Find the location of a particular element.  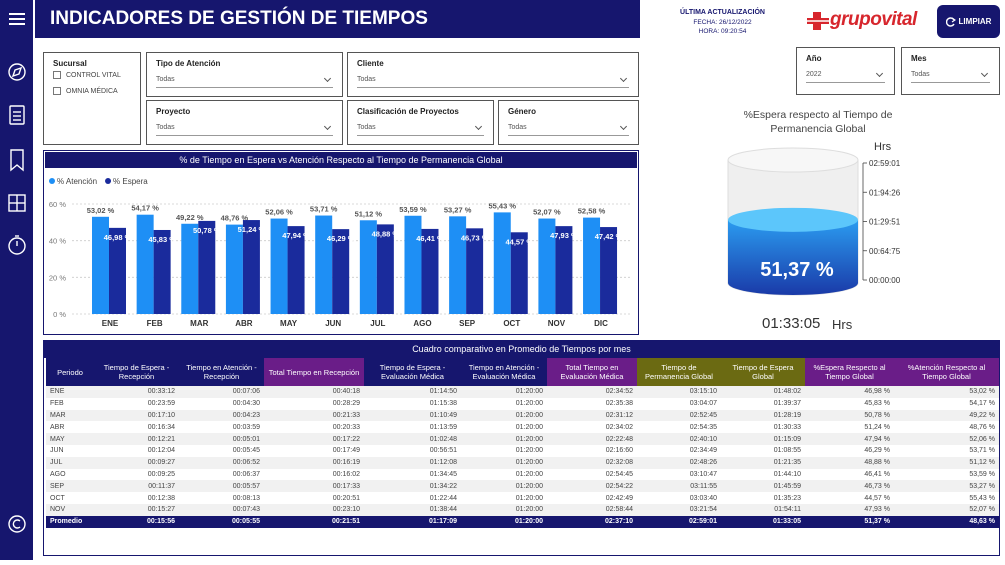

table-cell: 02:35:38 is located at coordinates (619, 404).